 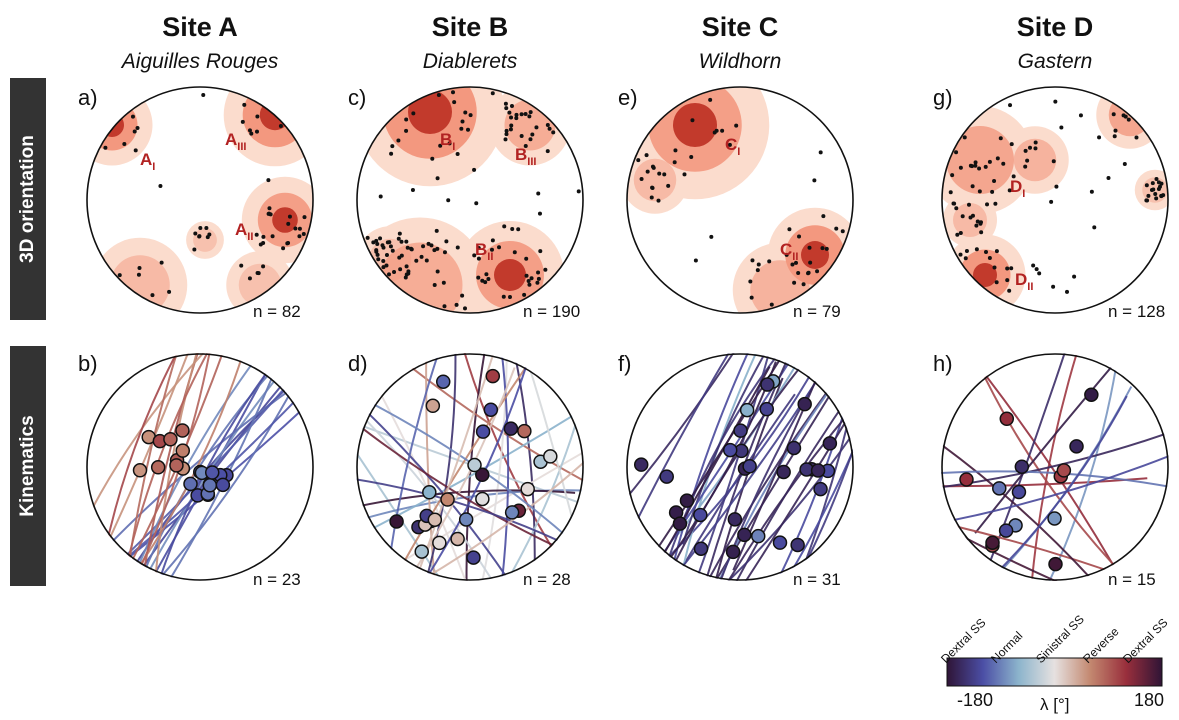 What do you see at coordinates (27, 466) in the screenshot?
I see `row-label-kinematics-text: Kinematics` at bounding box center [27, 466].